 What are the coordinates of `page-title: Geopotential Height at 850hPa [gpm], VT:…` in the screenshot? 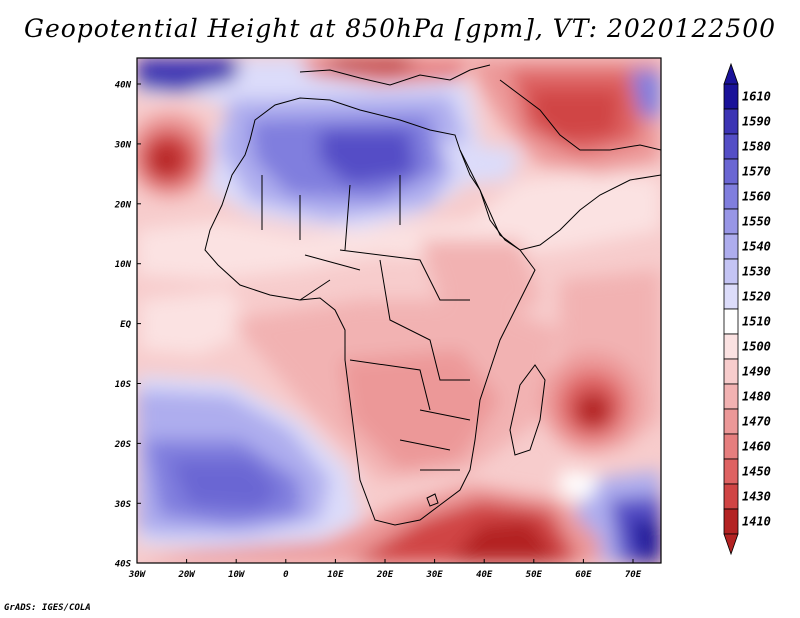 It's located at (400, 28).